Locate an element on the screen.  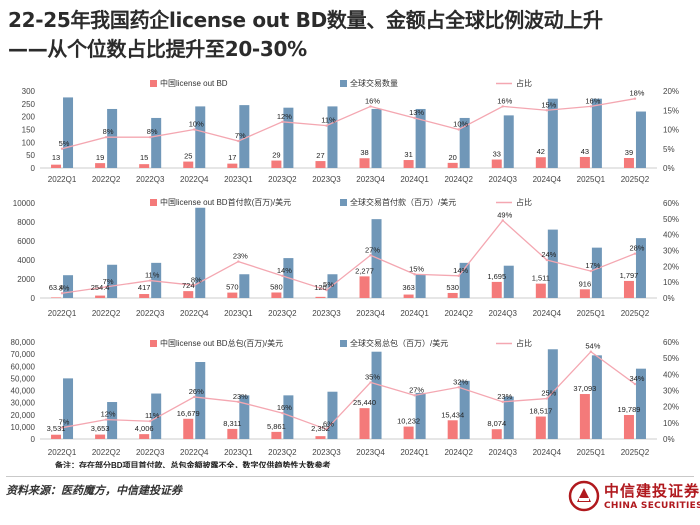
left-axis-tick-label: 100 is located at coordinates (29, 142).